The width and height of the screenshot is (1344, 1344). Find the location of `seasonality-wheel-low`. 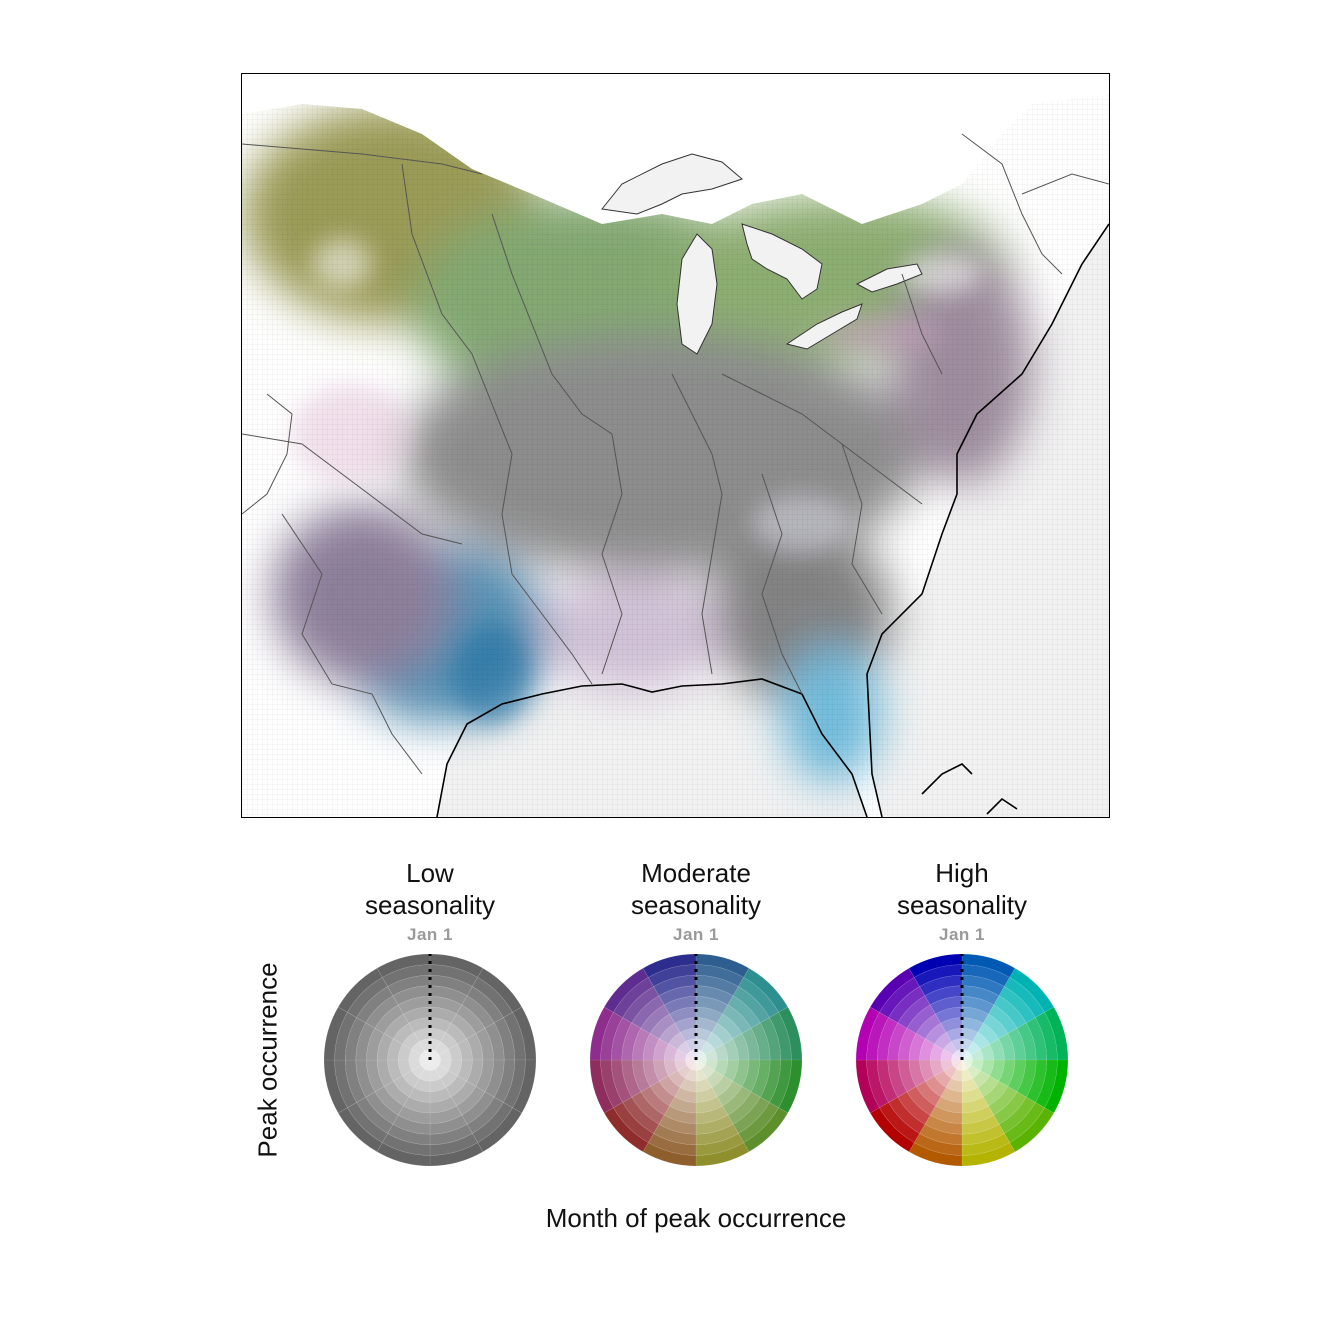

seasonality-wheel-low is located at coordinates (430, 1060).